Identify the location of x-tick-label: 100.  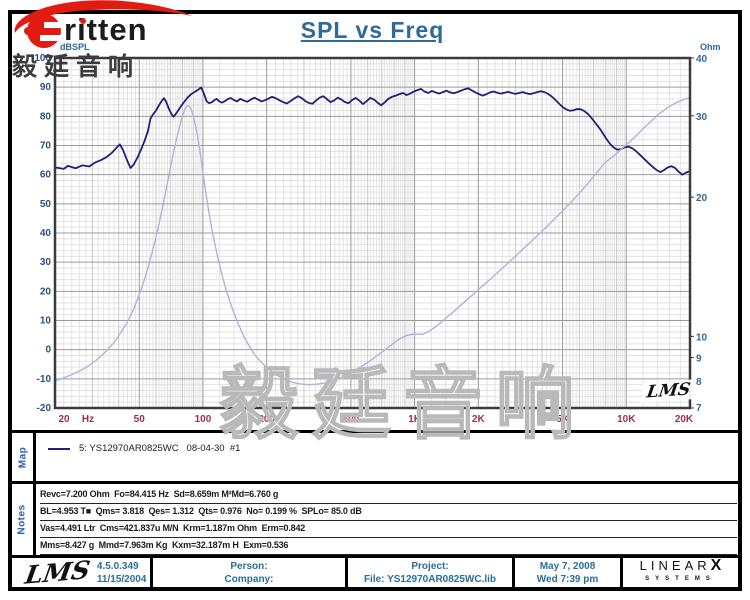
(203, 419).